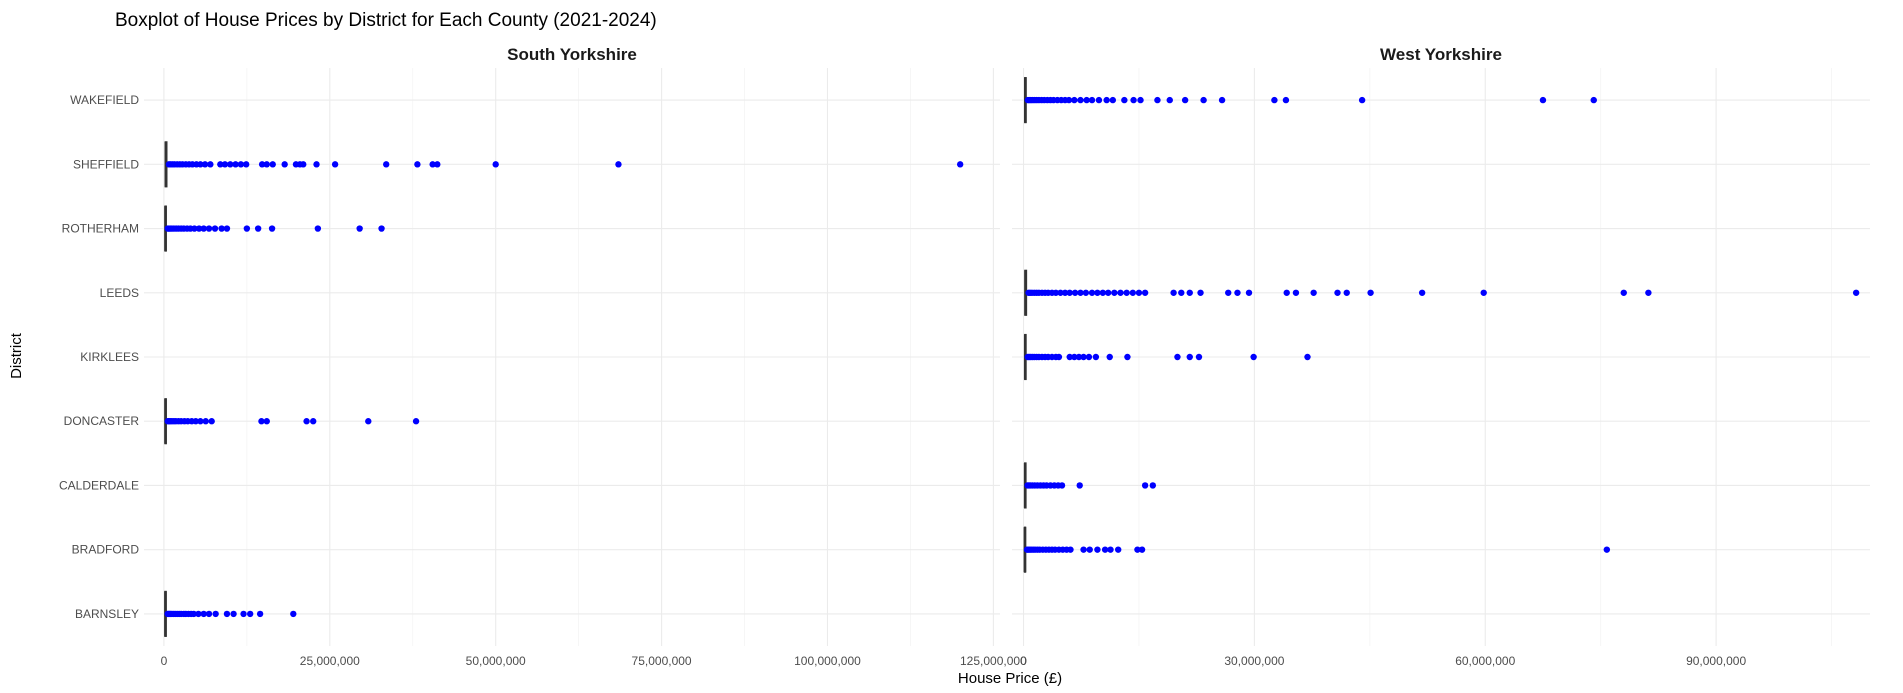  I want to click on facet-strip-label: South Yorkshire, so click(572, 54).